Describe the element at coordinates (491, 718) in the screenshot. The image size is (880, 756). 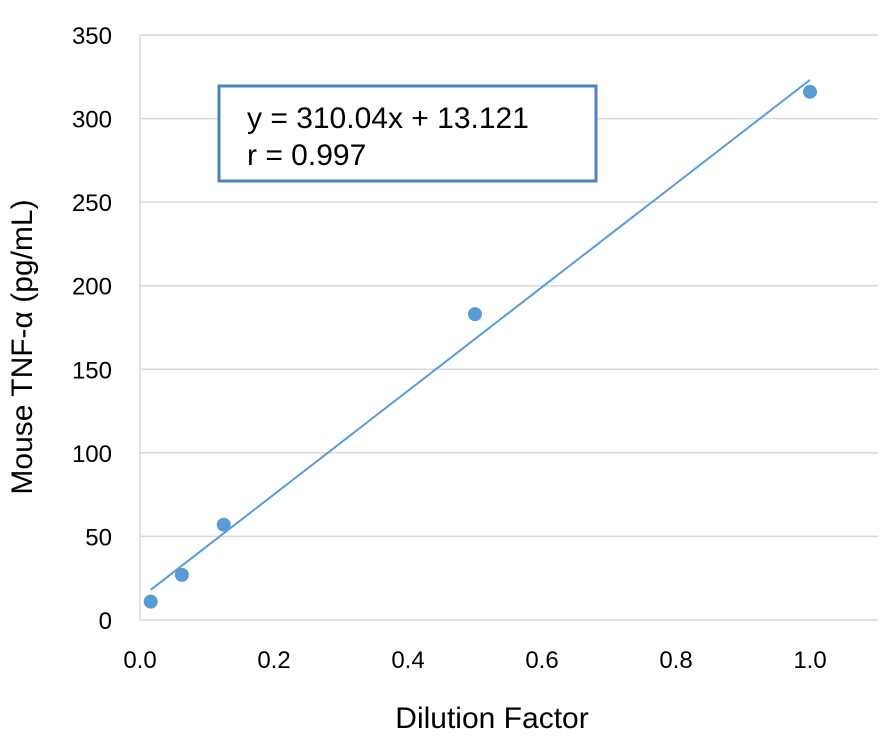
I see `x-axis-title: Dilution Factor` at that location.